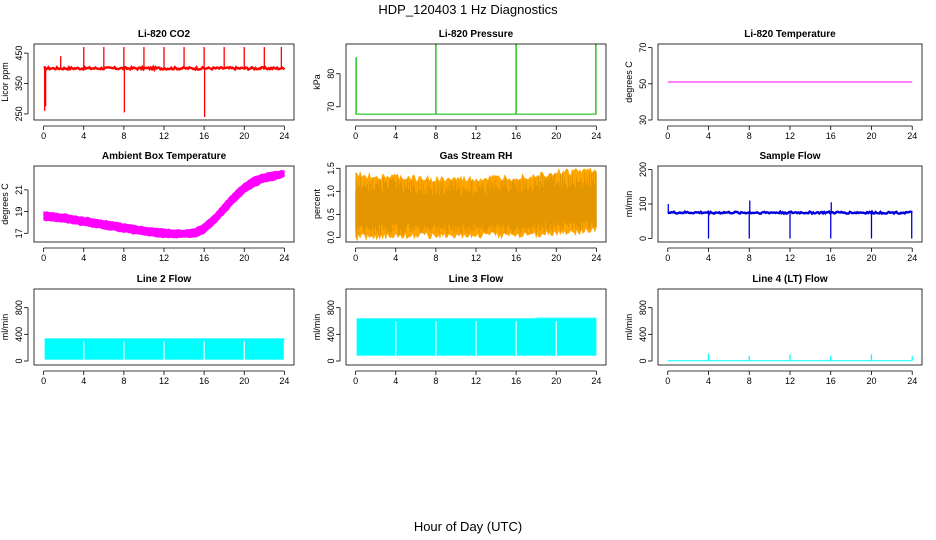 This screenshot has width=936, height=540. I want to click on y-tick-label: 100, so click(643, 203).